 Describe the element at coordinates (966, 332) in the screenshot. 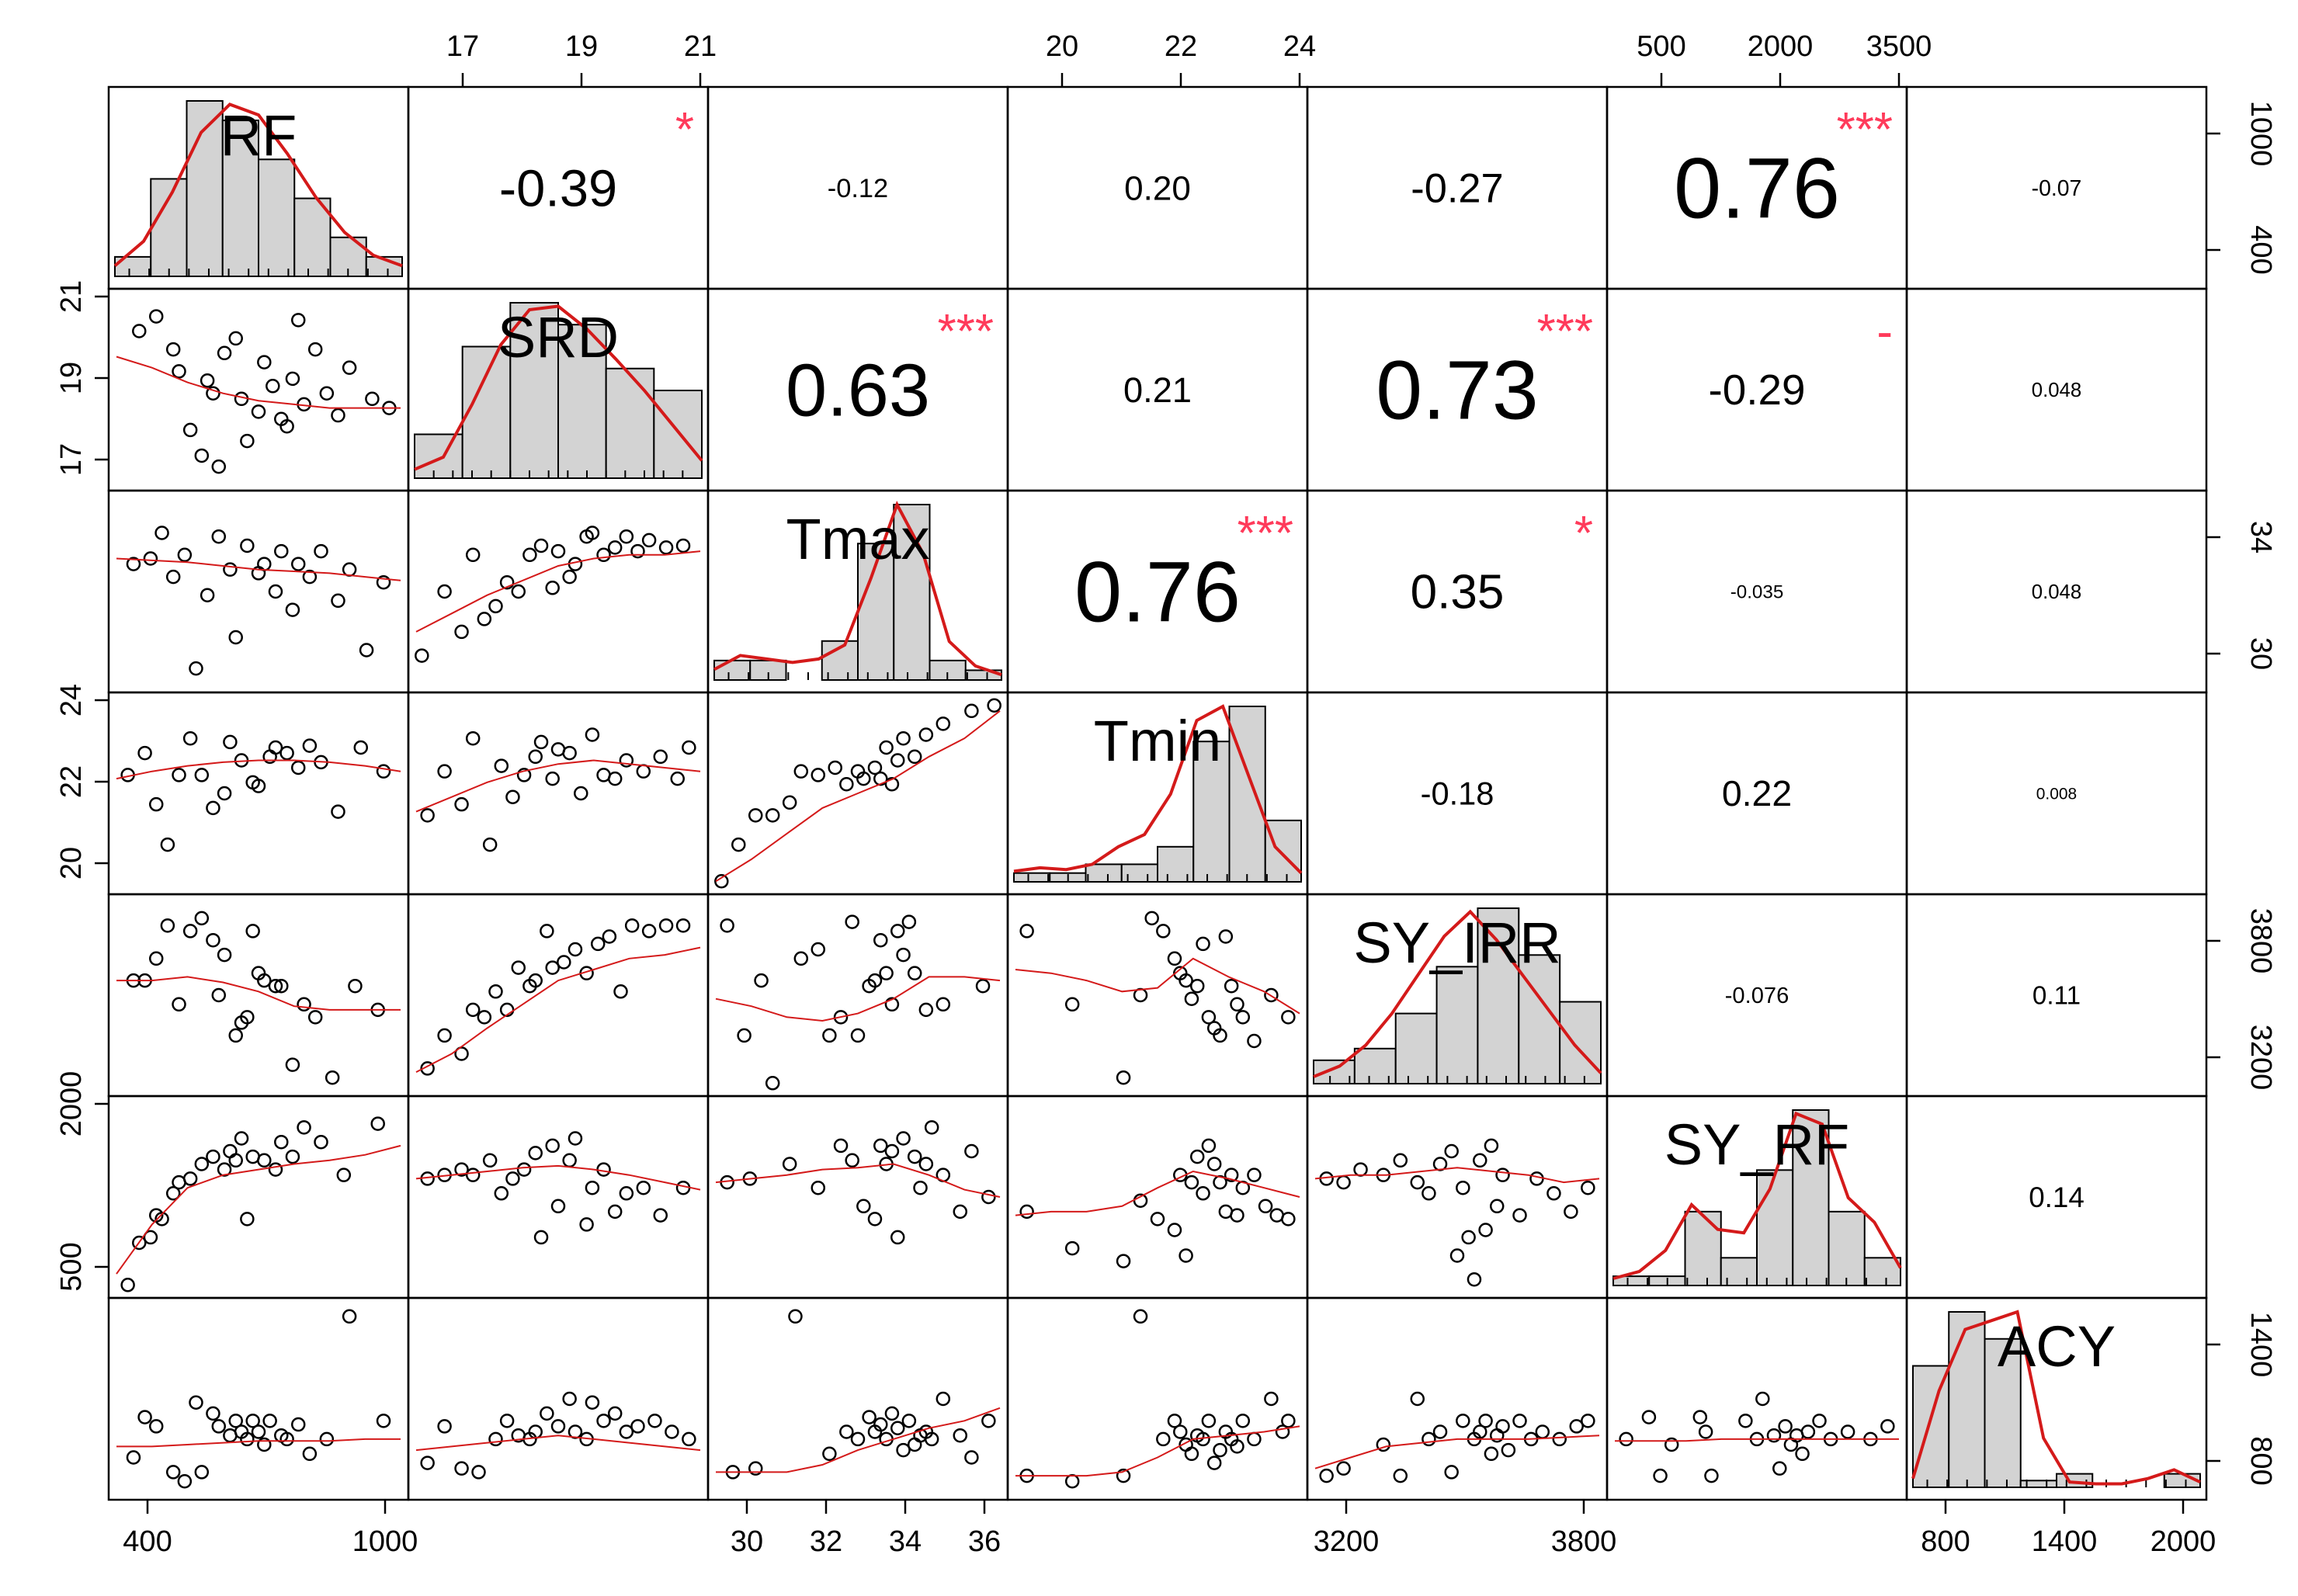

I see `significance-stars: ***` at that location.